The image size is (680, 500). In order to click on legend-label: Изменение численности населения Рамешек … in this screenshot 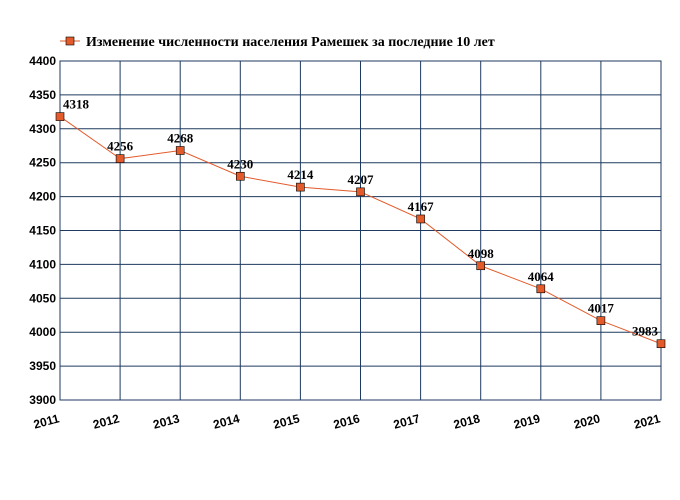, I will do `click(290, 42)`.